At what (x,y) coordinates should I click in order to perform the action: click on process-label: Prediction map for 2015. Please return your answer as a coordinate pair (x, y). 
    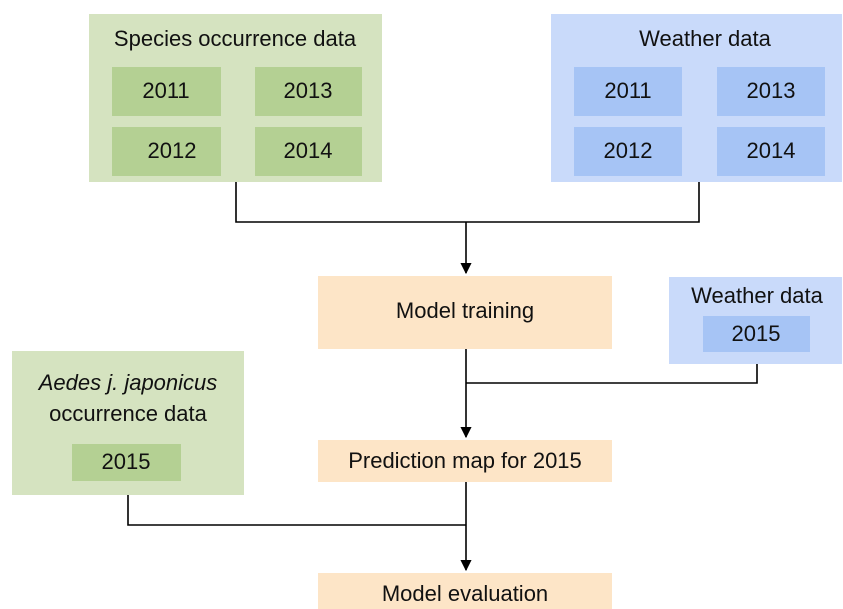
    Looking at the image, I should click on (465, 460).